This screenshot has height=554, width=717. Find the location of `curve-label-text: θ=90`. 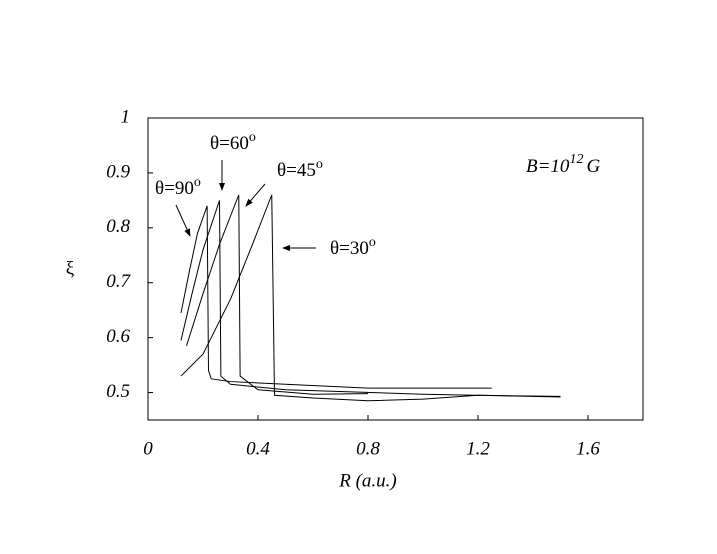

curve-label-text: θ=90 is located at coordinates (174, 188).